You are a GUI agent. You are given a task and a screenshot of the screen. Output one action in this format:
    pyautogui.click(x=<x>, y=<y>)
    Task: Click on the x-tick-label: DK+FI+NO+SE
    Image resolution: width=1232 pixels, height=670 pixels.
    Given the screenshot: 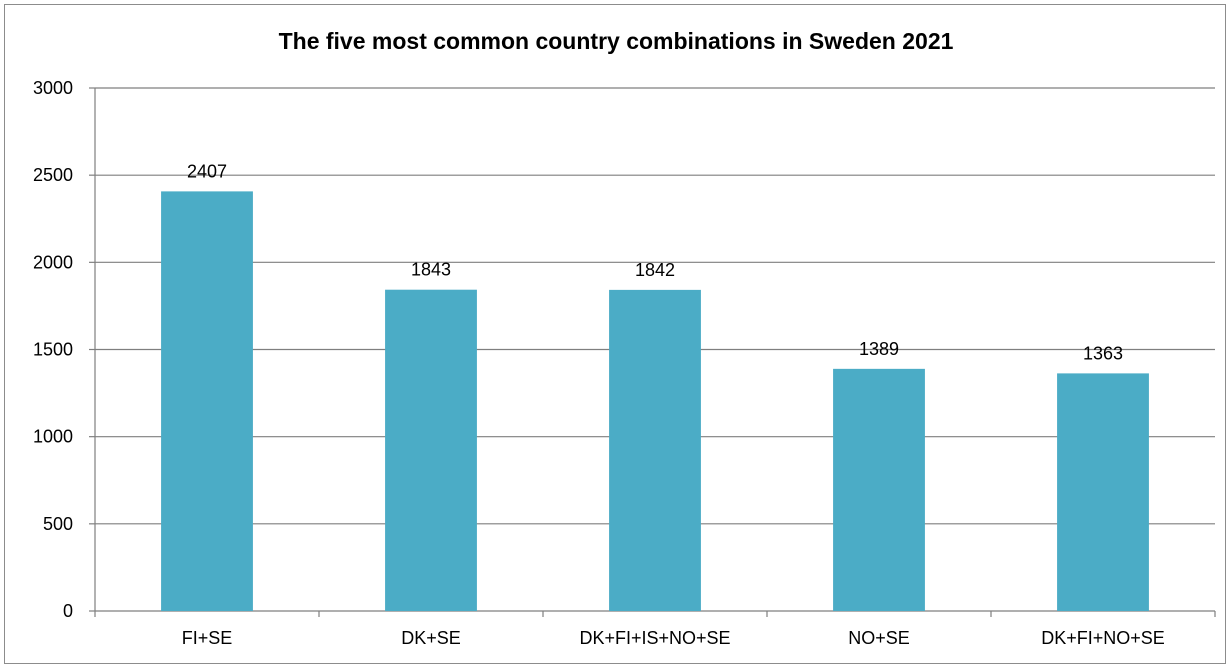 What is the action you would take?
    pyautogui.click(x=1103, y=638)
    